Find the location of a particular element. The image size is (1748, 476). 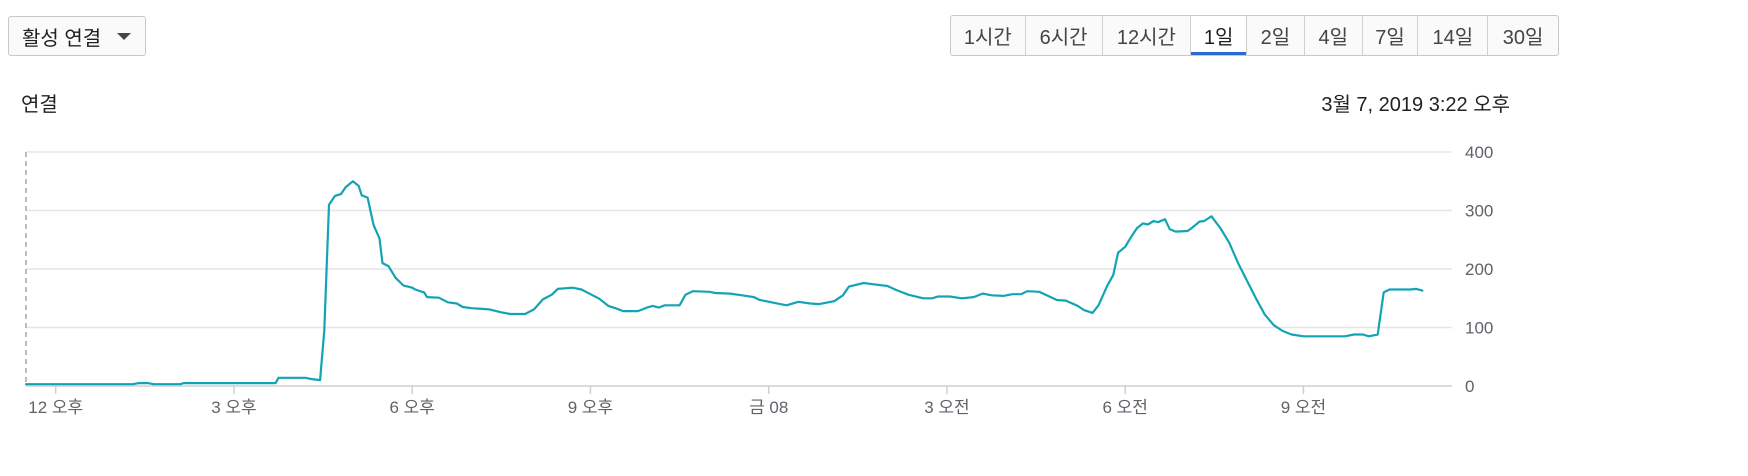

y-tick-label: 400 is located at coordinates (1479, 152).